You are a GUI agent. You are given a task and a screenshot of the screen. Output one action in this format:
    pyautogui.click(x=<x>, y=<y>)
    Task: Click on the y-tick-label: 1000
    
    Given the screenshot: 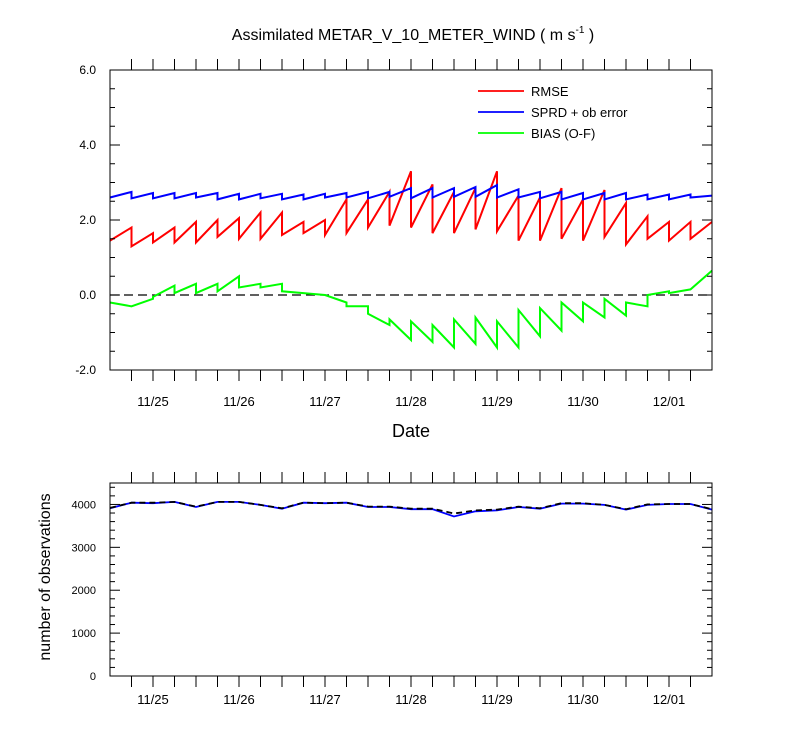 What is the action you would take?
    pyautogui.click(x=84, y=634)
    